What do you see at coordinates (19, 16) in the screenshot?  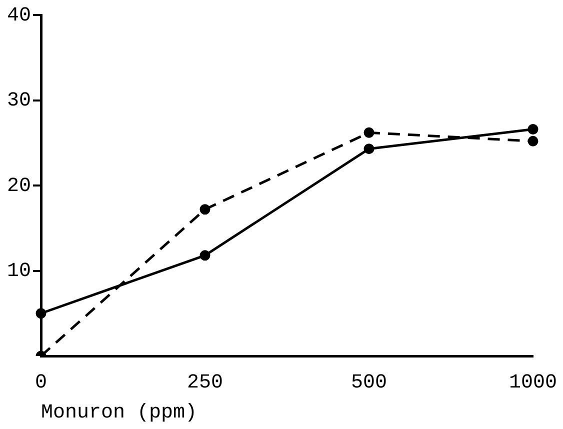 I see `y-tick-label: 40` at bounding box center [19, 16].